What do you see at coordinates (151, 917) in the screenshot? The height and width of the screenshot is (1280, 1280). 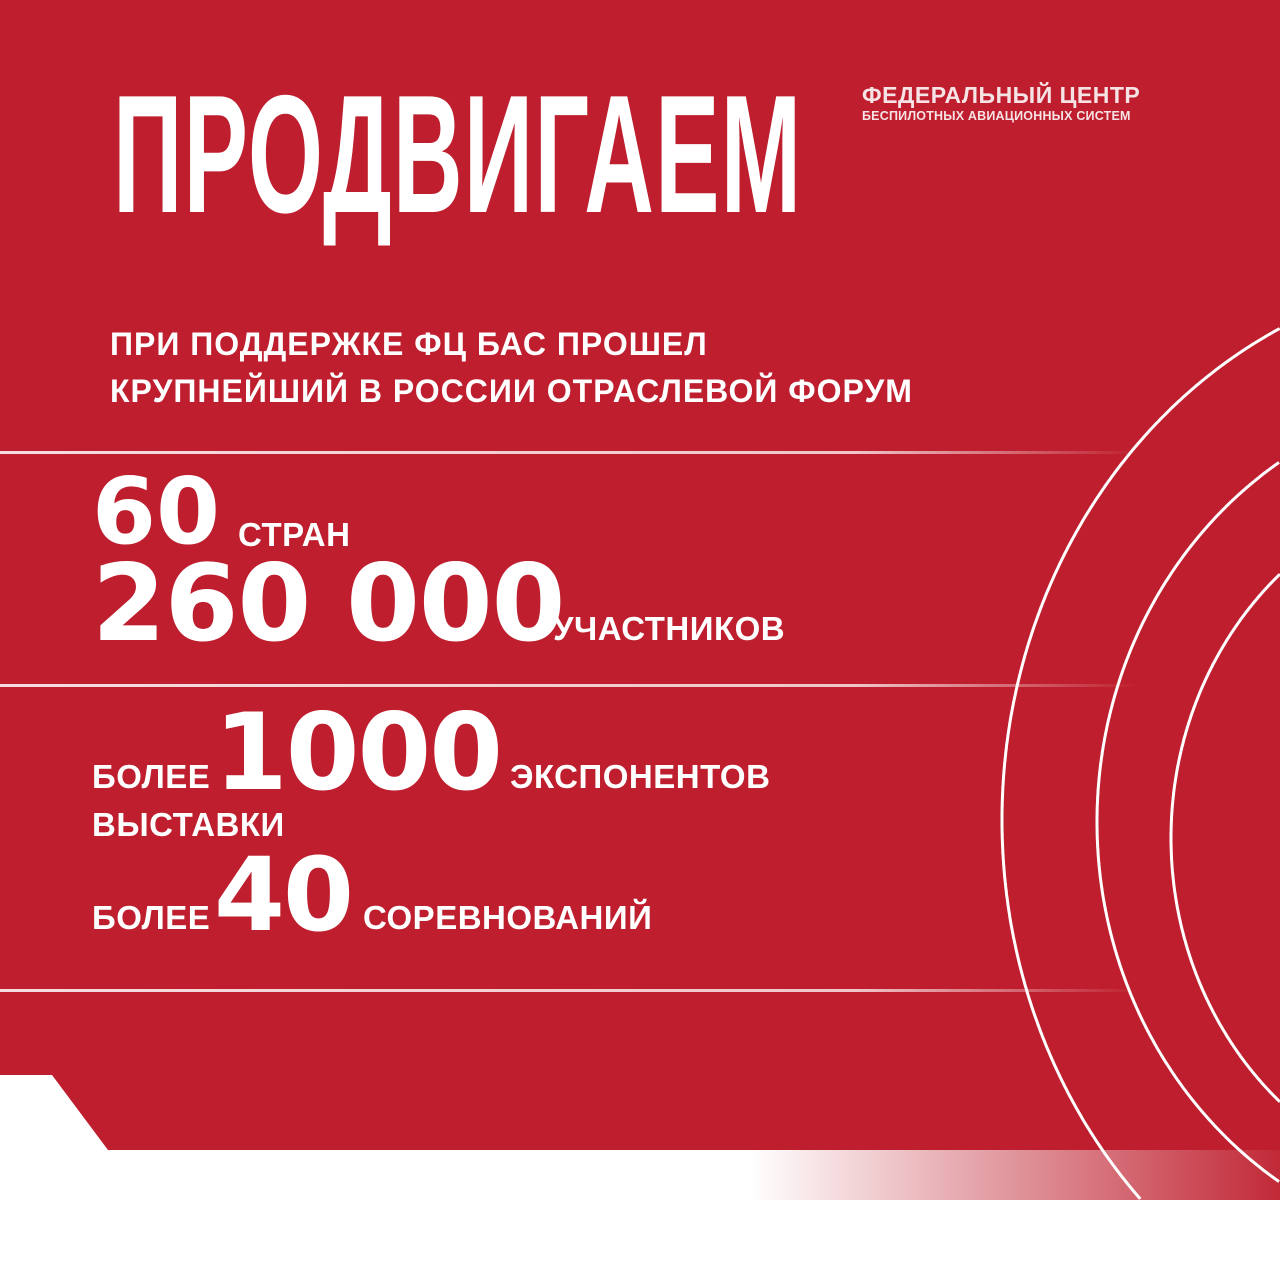 I see `stat-competitions-prefix: БОЛЕЕ` at bounding box center [151, 917].